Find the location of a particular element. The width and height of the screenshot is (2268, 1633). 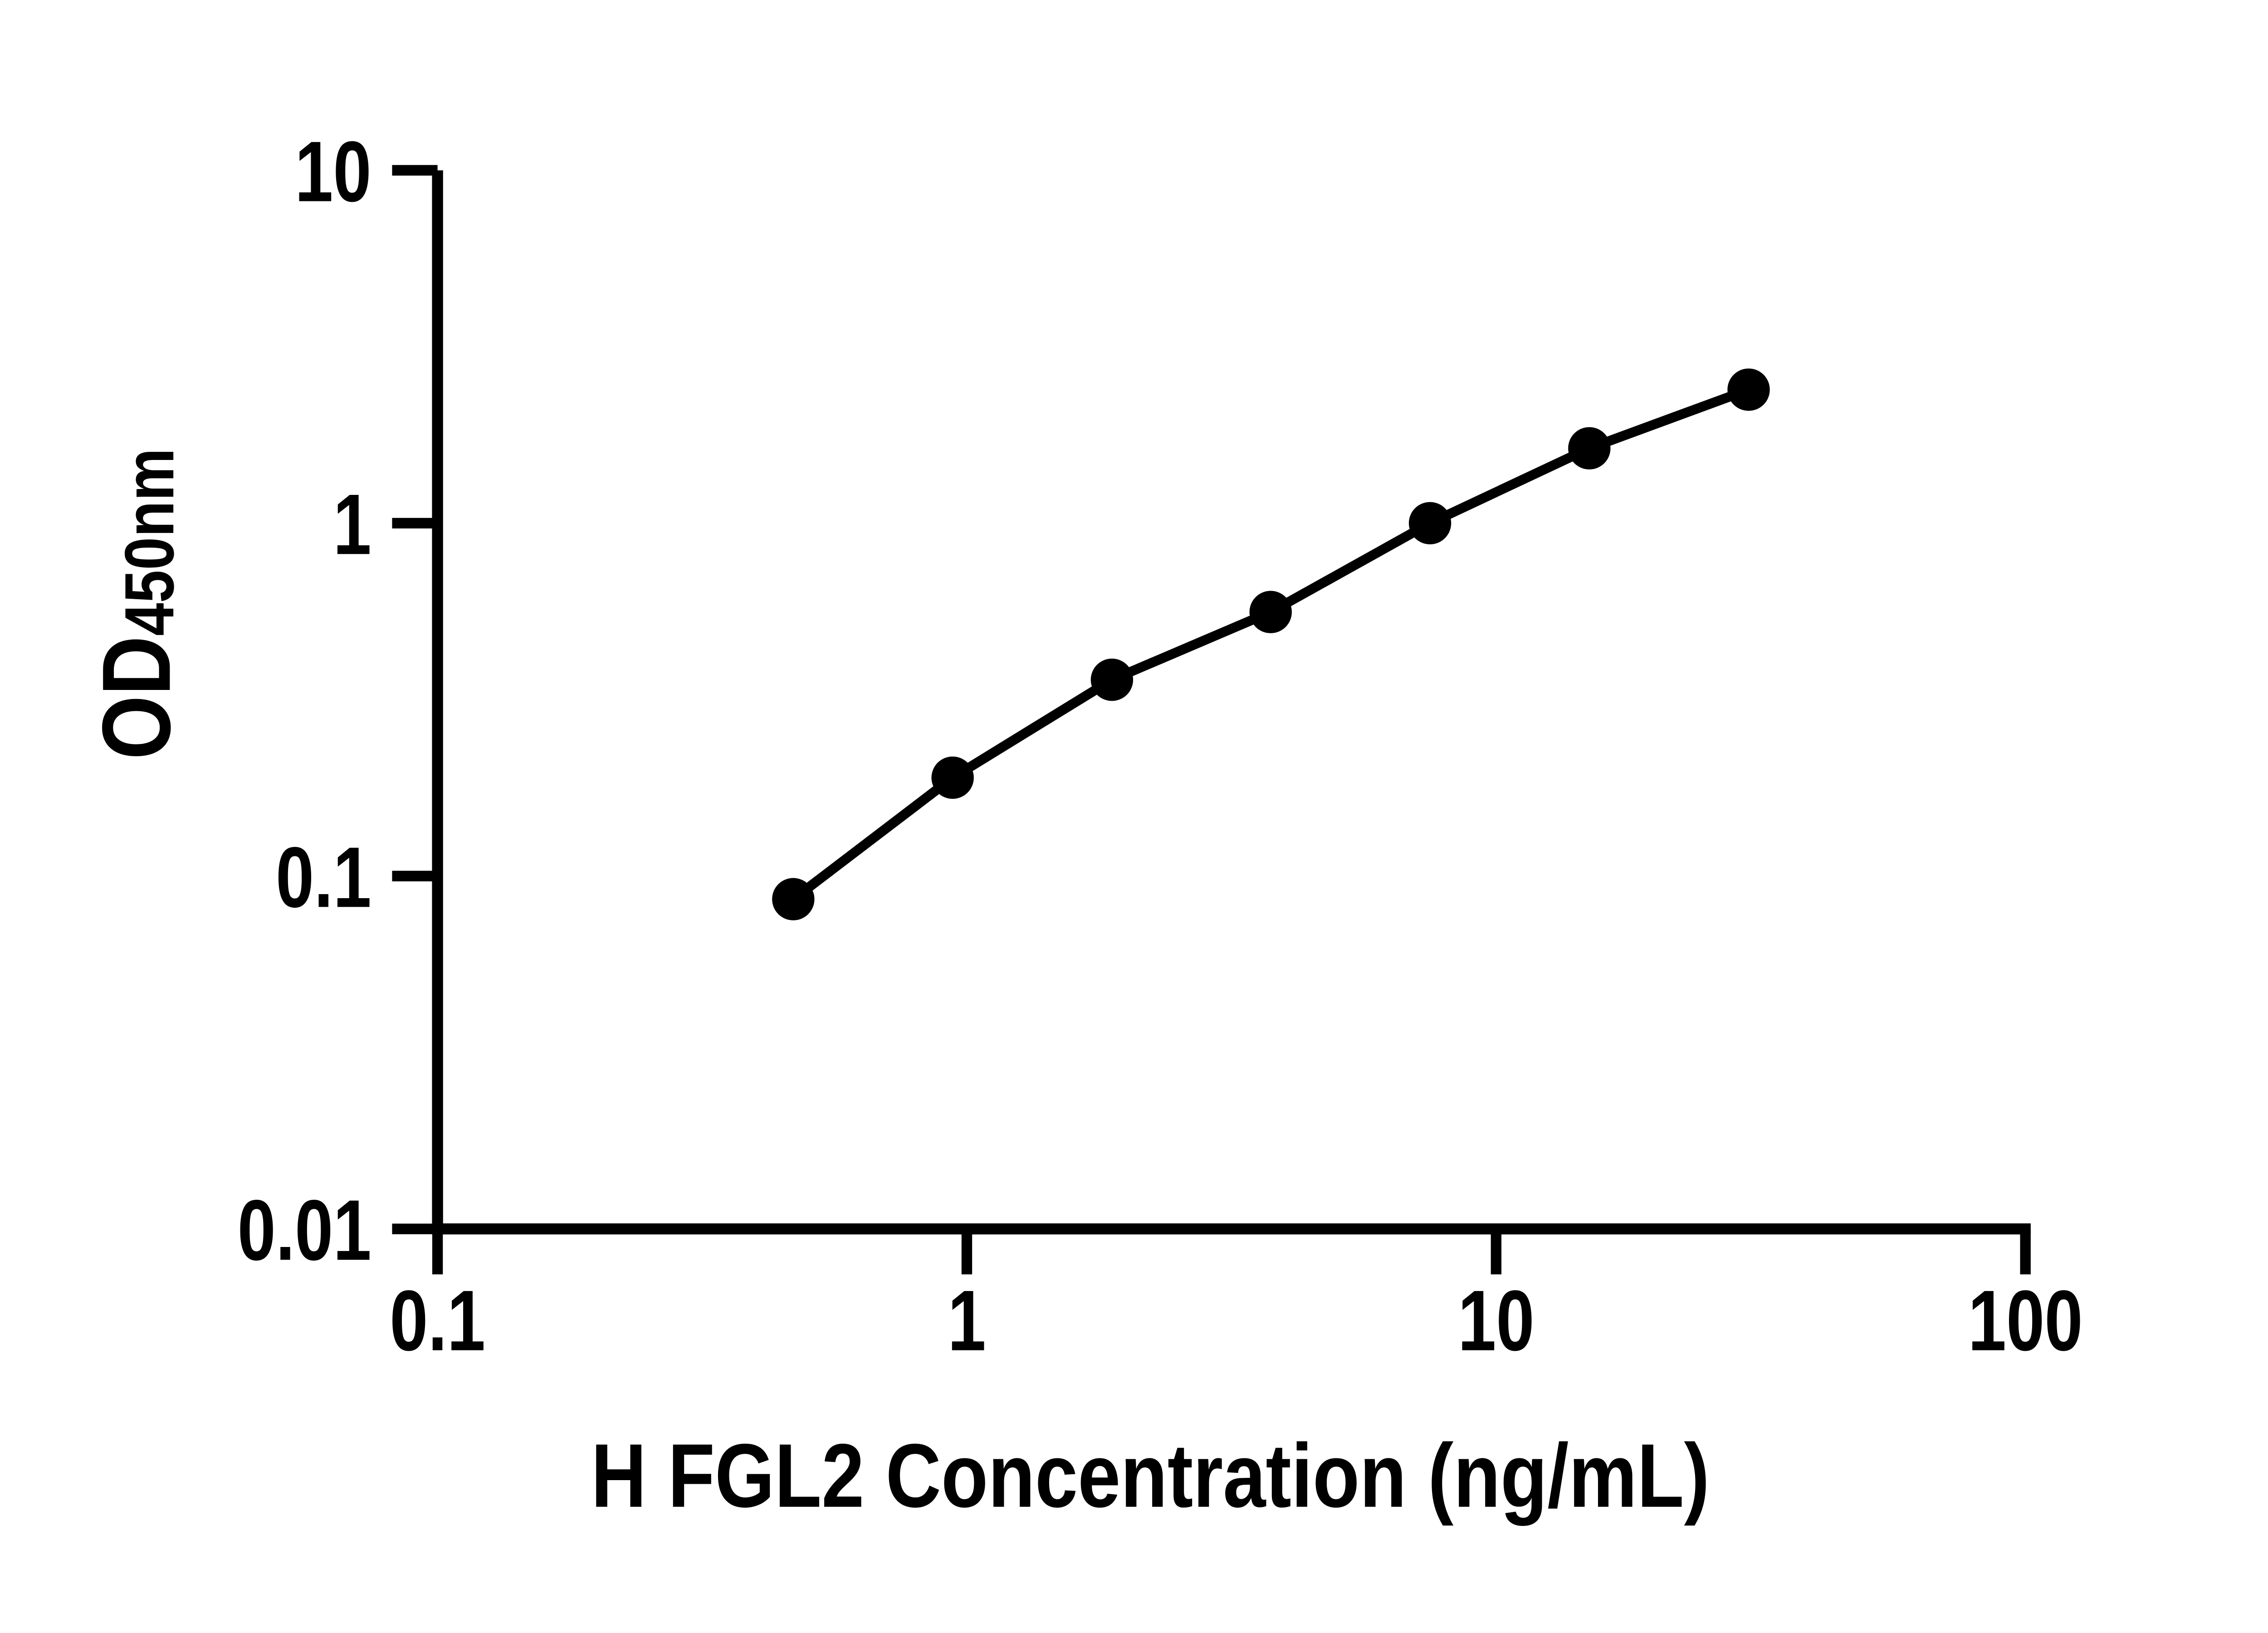

y-tick-label: 0.1 is located at coordinates (324, 877).